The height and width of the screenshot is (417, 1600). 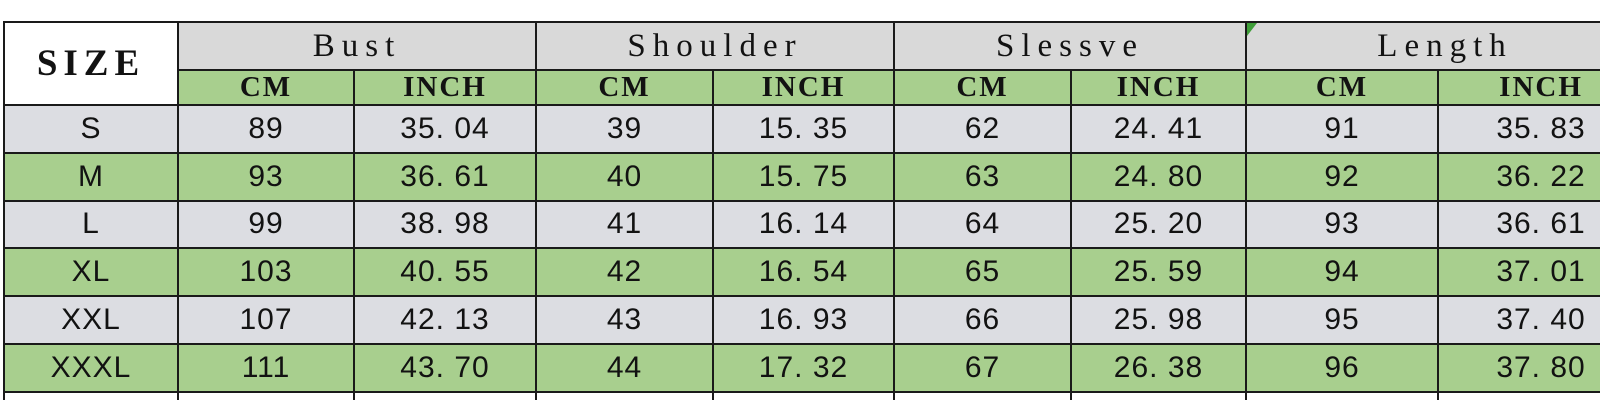 I want to click on group-header-length: Length, so click(x=1422, y=46).